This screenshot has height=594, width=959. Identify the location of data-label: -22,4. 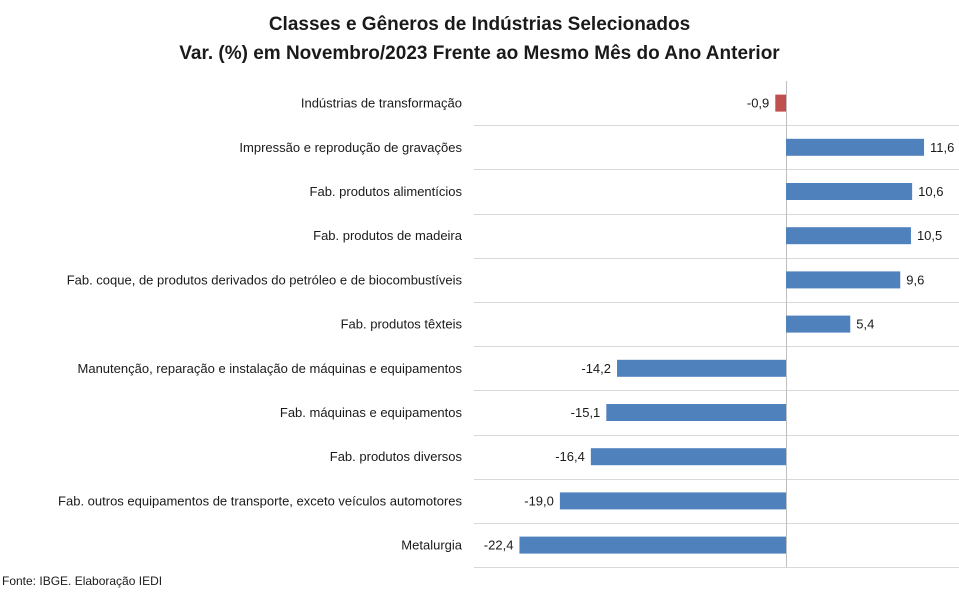
(499, 545).